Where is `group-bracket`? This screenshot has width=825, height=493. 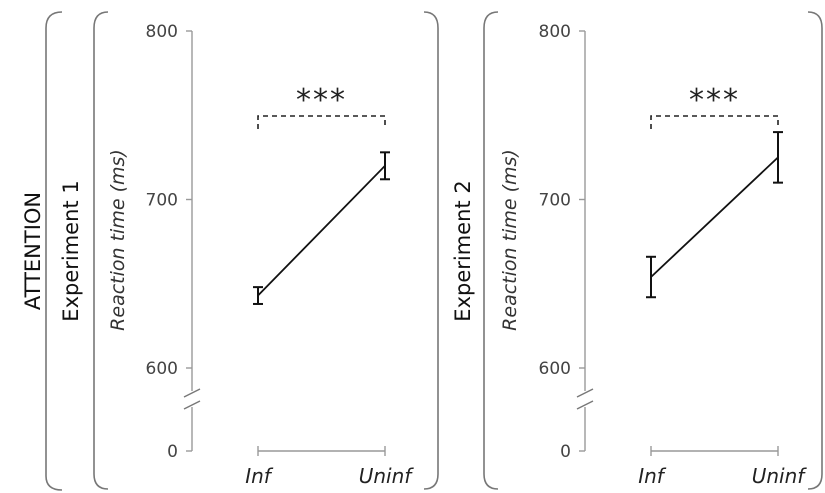
group-bracket is located at coordinates (54, 251).